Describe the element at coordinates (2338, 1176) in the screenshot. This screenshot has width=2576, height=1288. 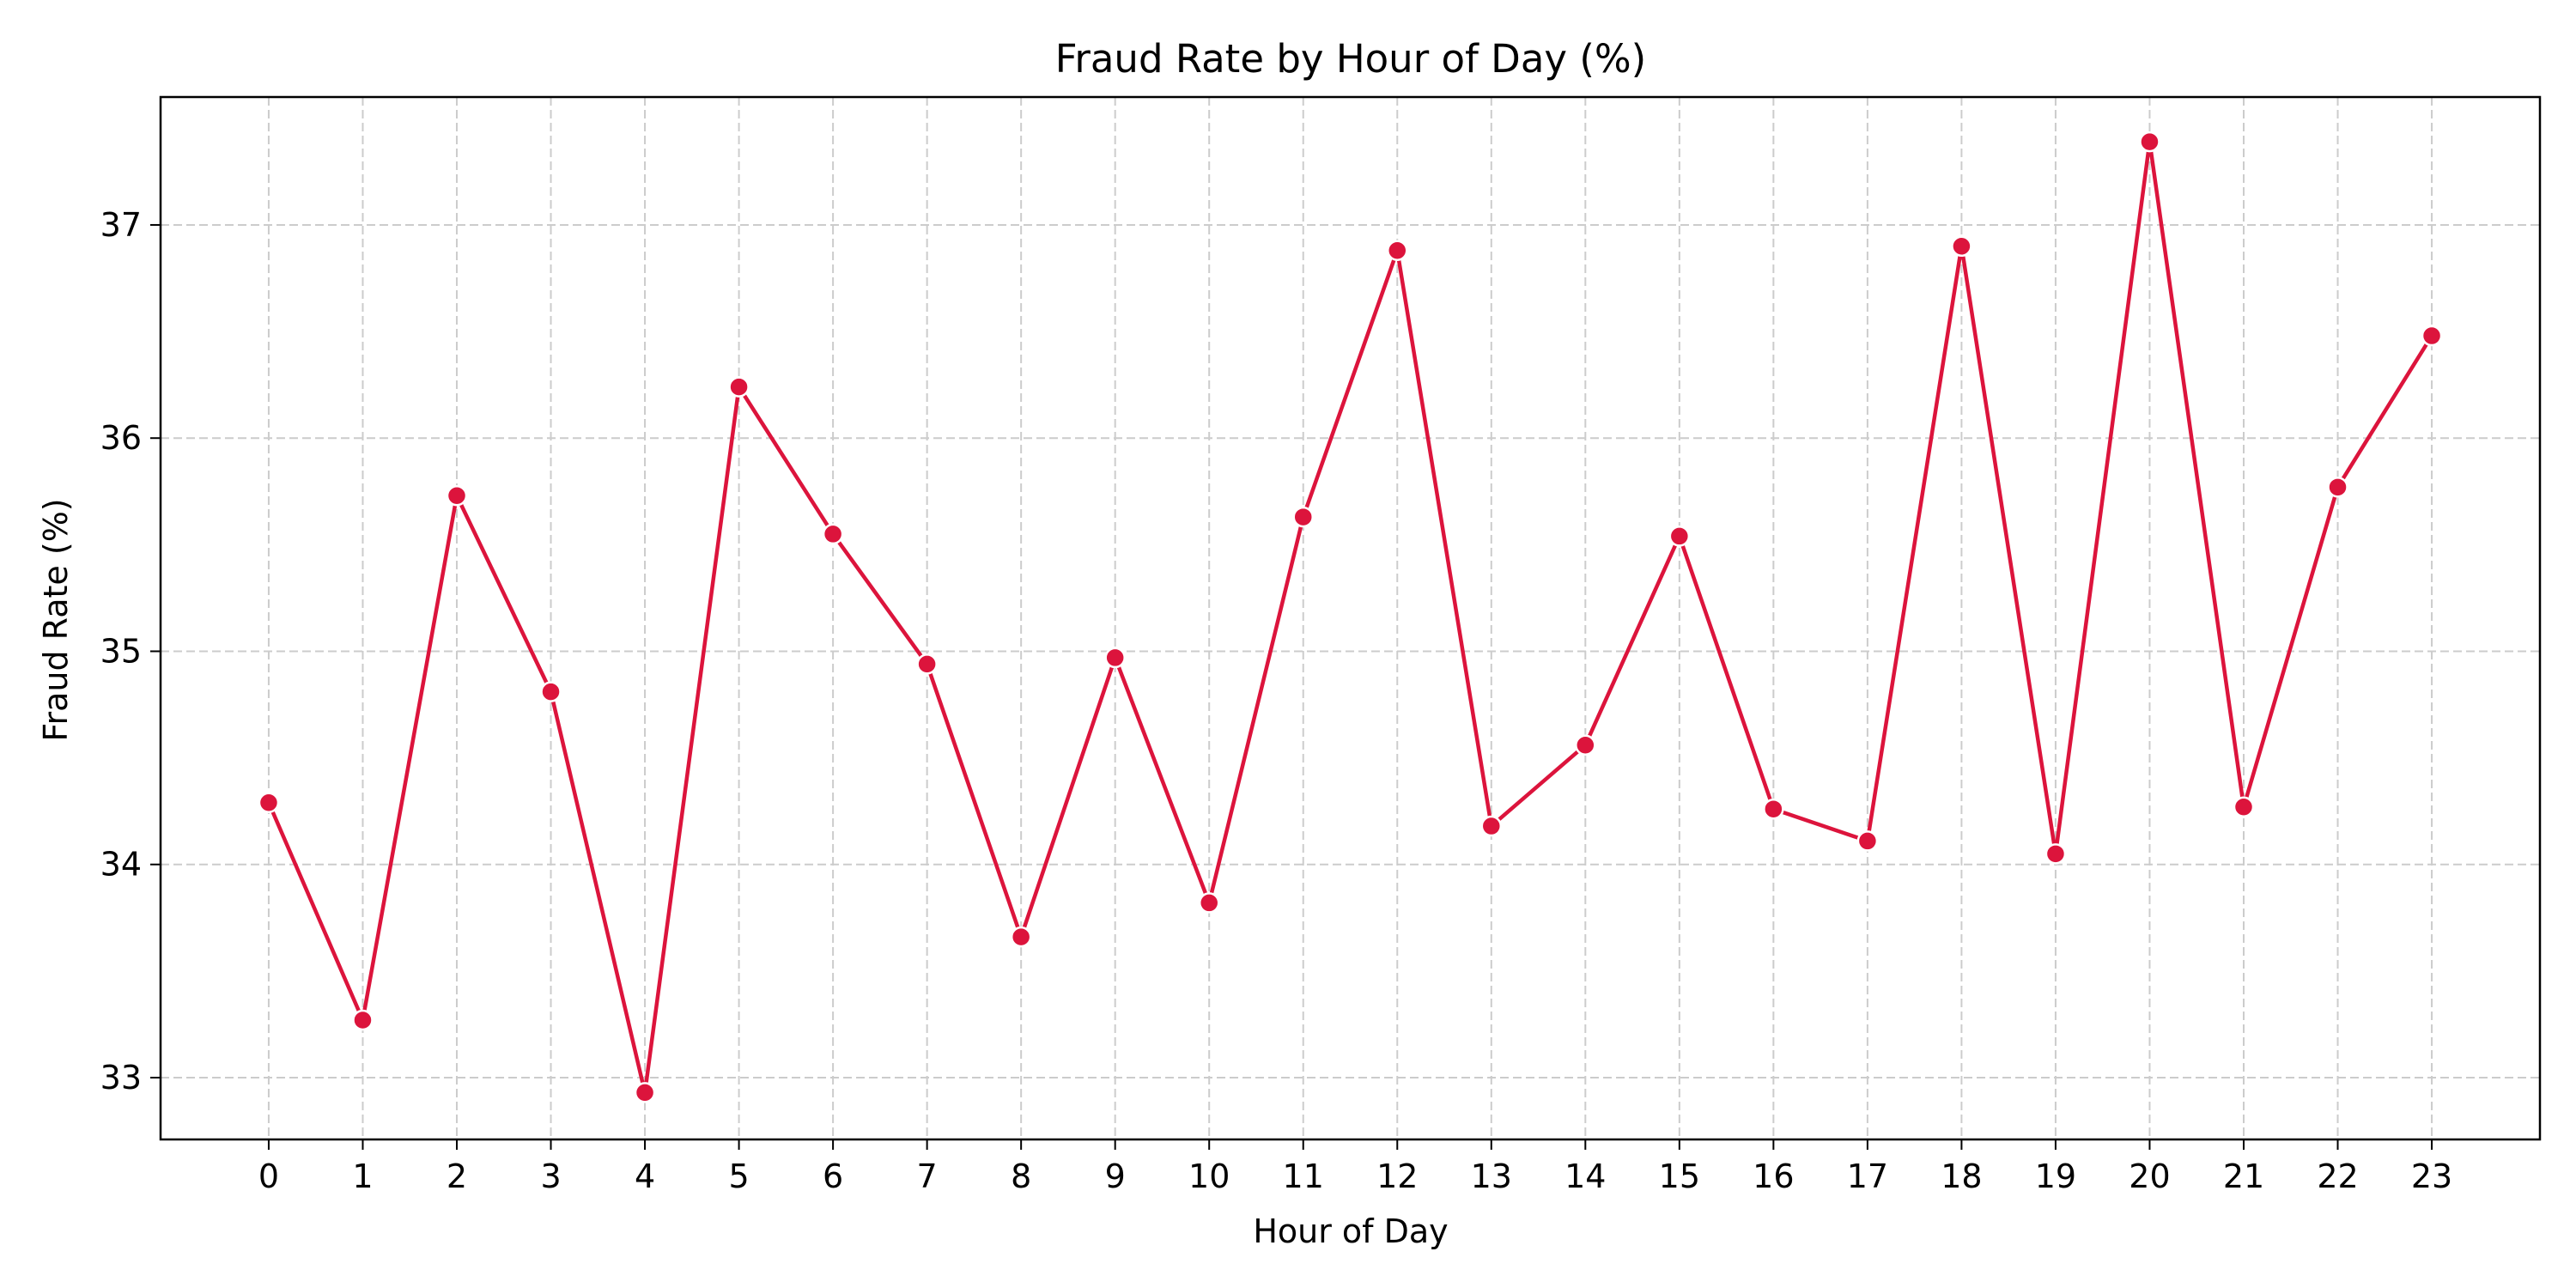
I see `x-tick-label: 22` at that location.